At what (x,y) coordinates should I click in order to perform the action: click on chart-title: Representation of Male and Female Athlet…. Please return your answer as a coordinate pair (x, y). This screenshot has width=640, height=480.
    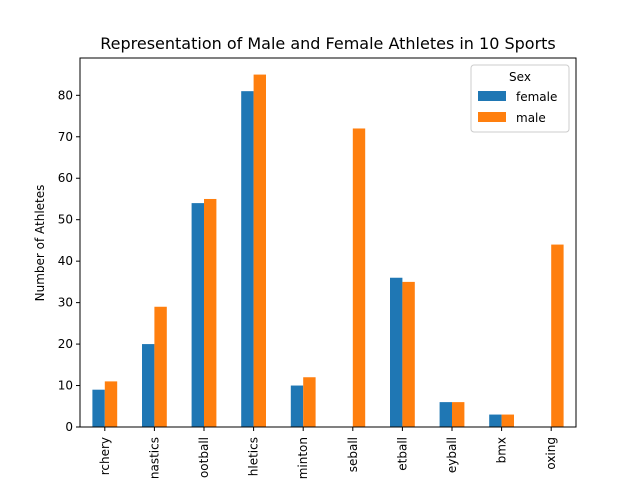
    Looking at the image, I should click on (328, 43).